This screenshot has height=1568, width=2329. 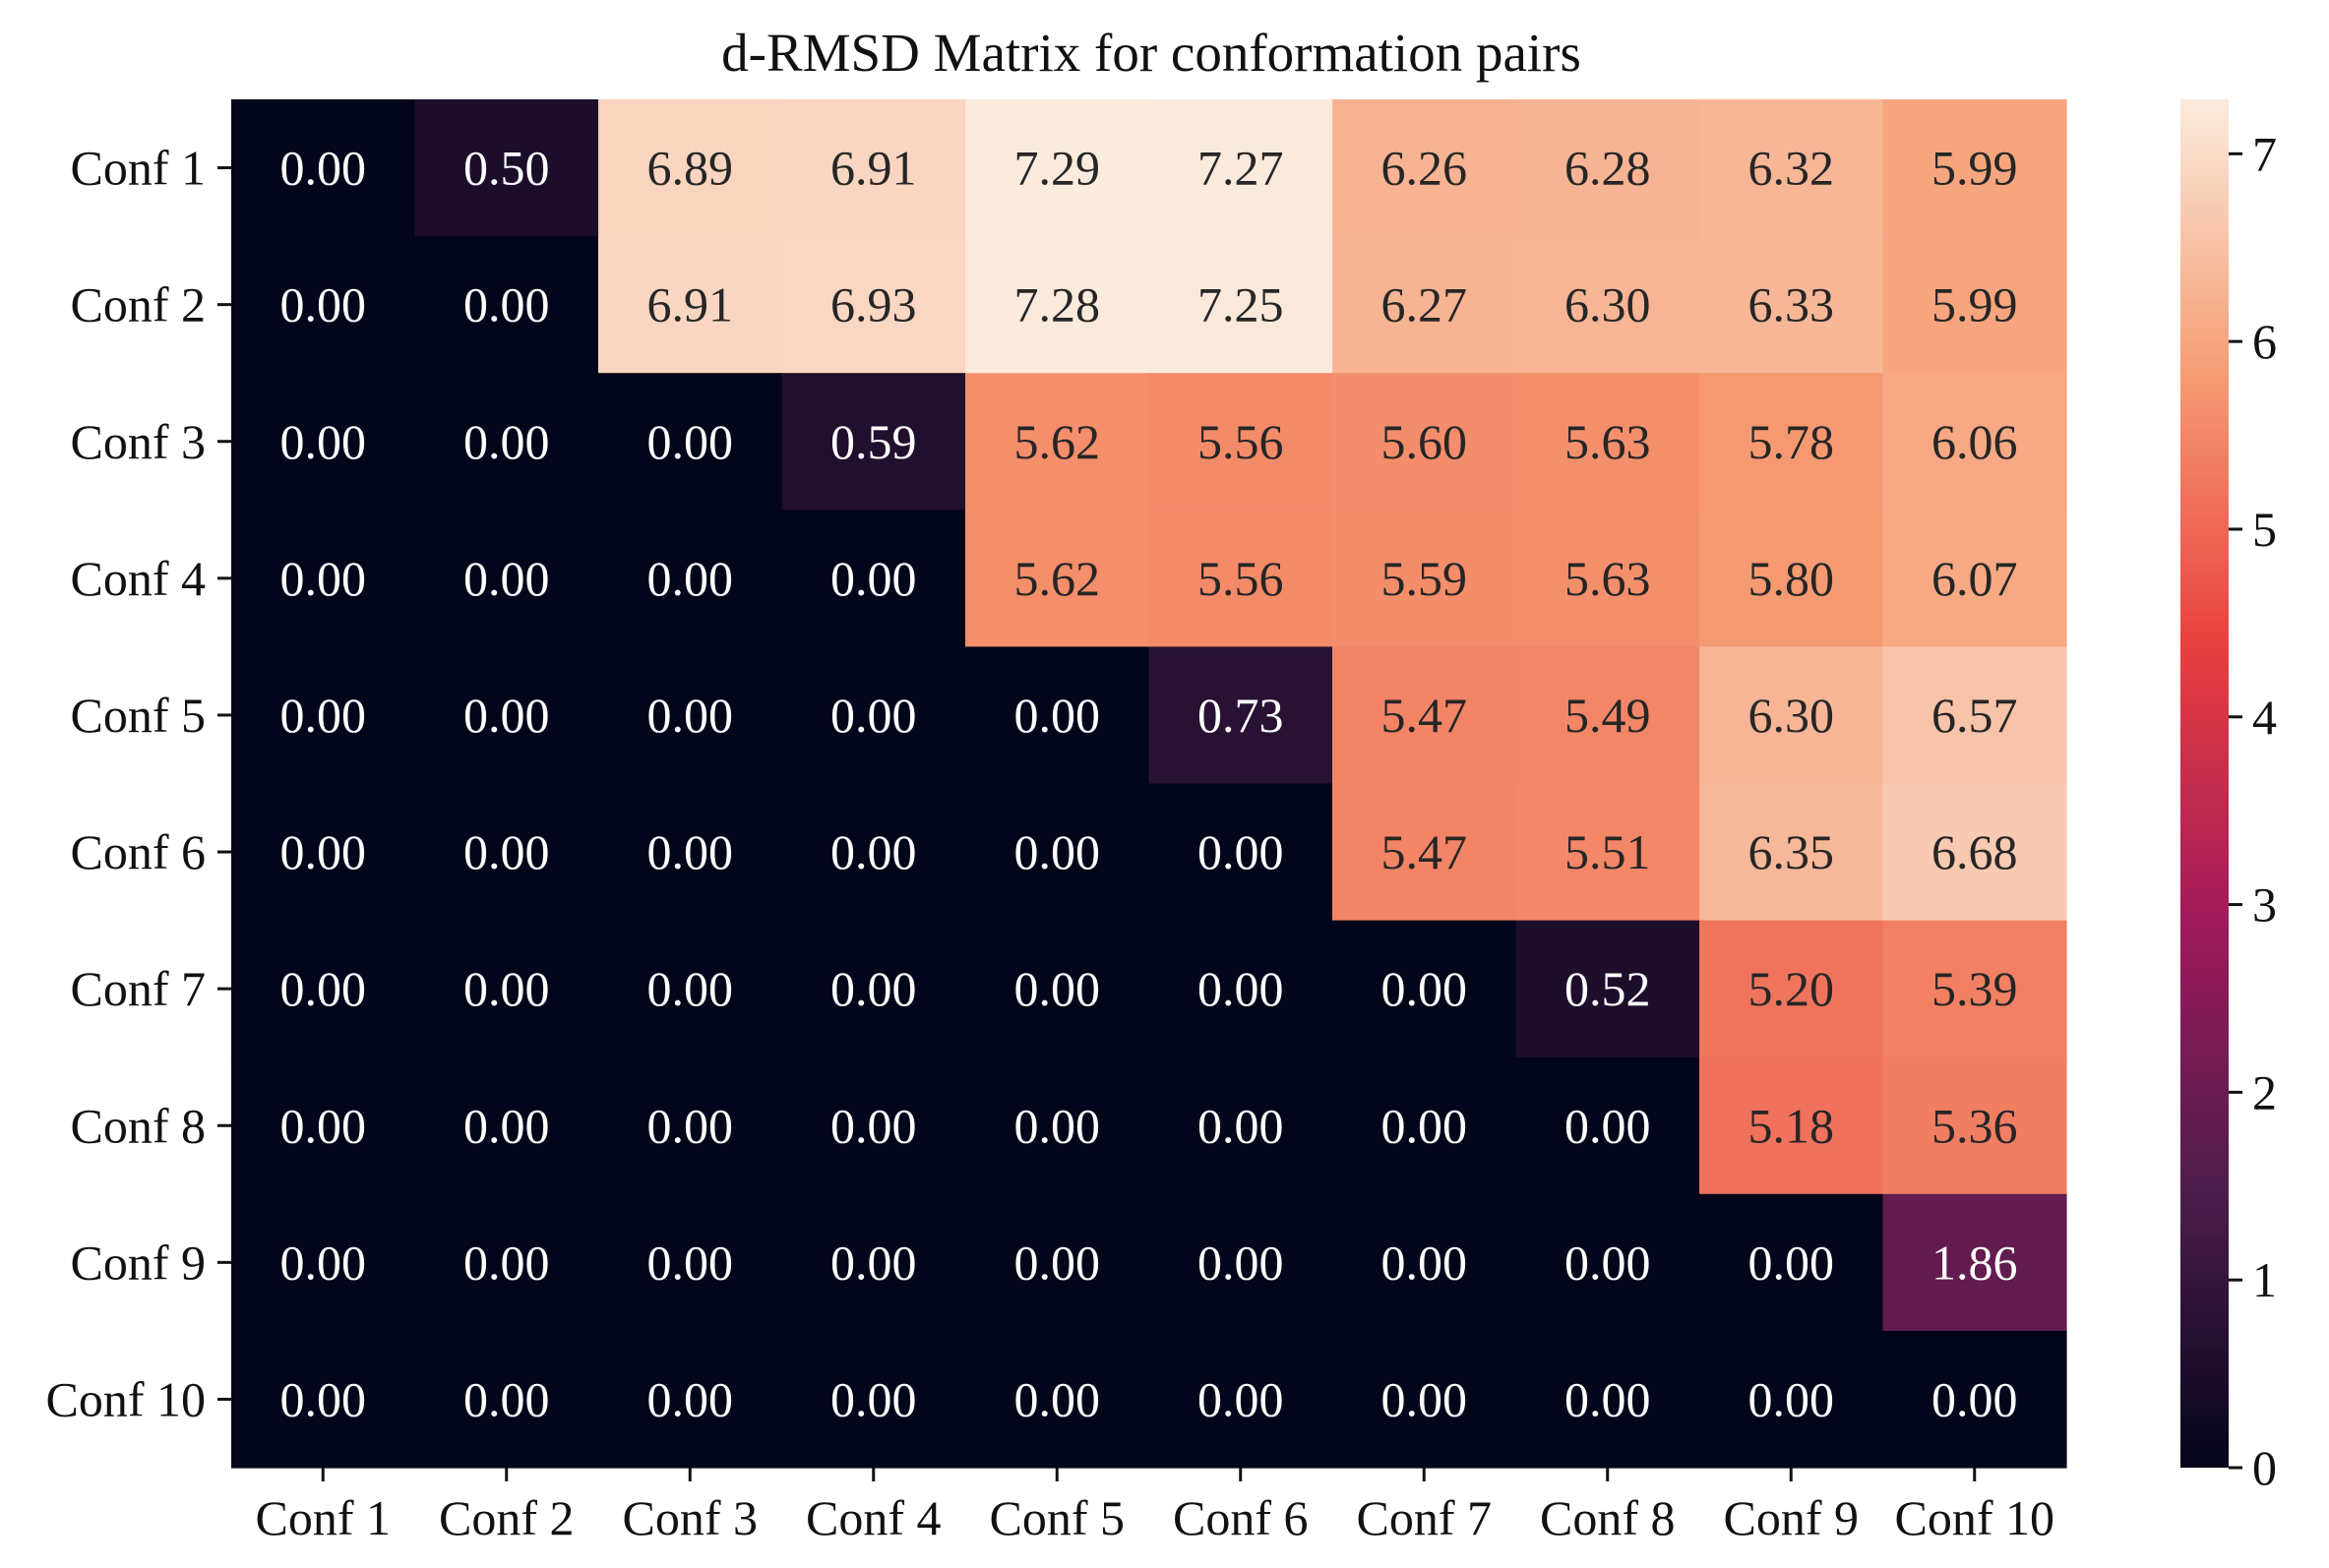 What do you see at coordinates (690, 1263) in the screenshot?
I see `cell-value-r9-c3: 0.00` at bounding box center [690, 1263].